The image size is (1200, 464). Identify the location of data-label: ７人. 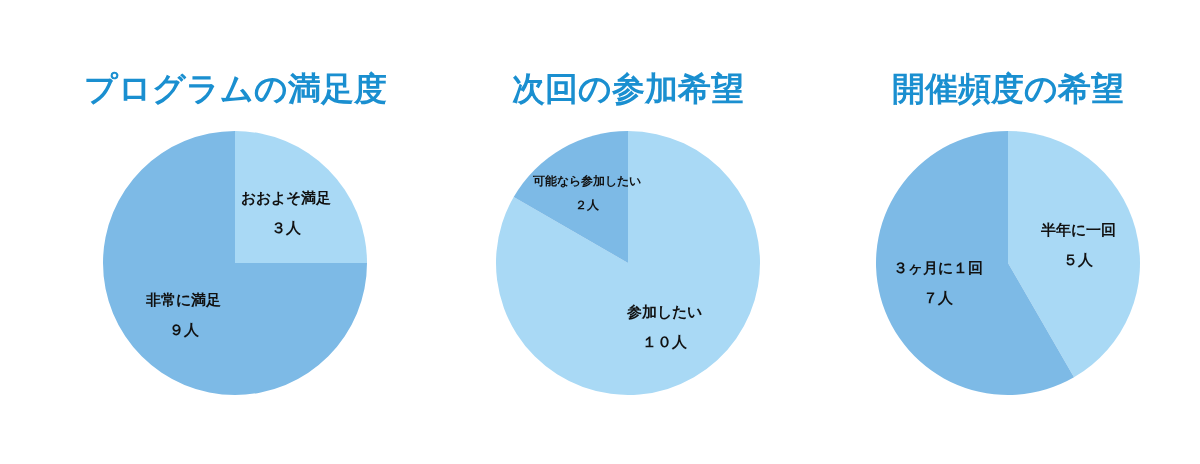
(938, 297).